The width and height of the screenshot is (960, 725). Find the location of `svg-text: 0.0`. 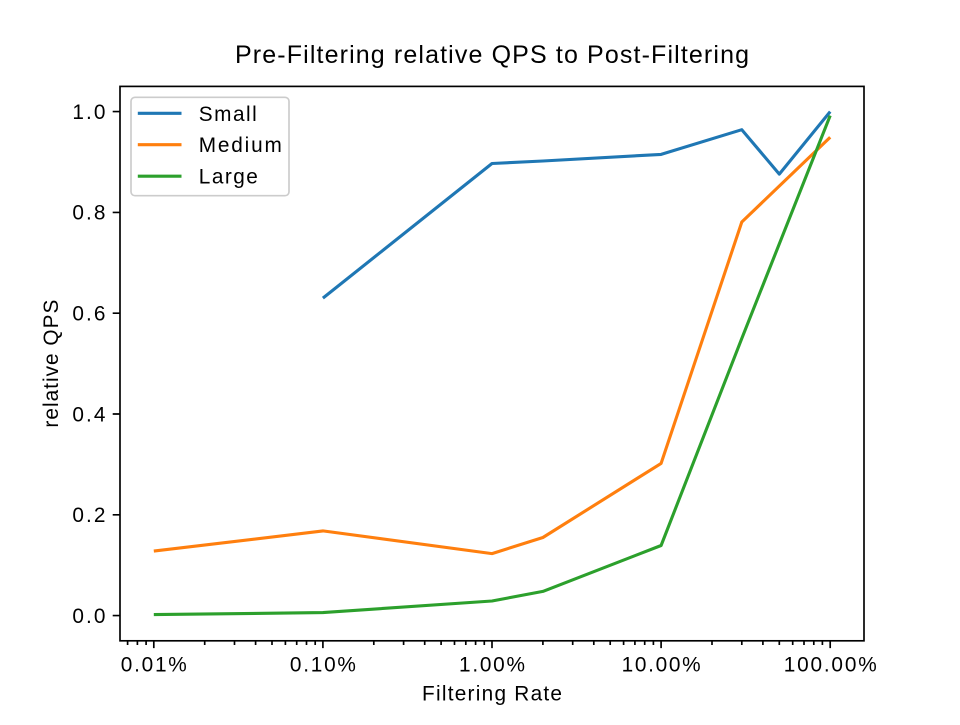

svg-text: 0.0 is located at coordinates (88, 616).